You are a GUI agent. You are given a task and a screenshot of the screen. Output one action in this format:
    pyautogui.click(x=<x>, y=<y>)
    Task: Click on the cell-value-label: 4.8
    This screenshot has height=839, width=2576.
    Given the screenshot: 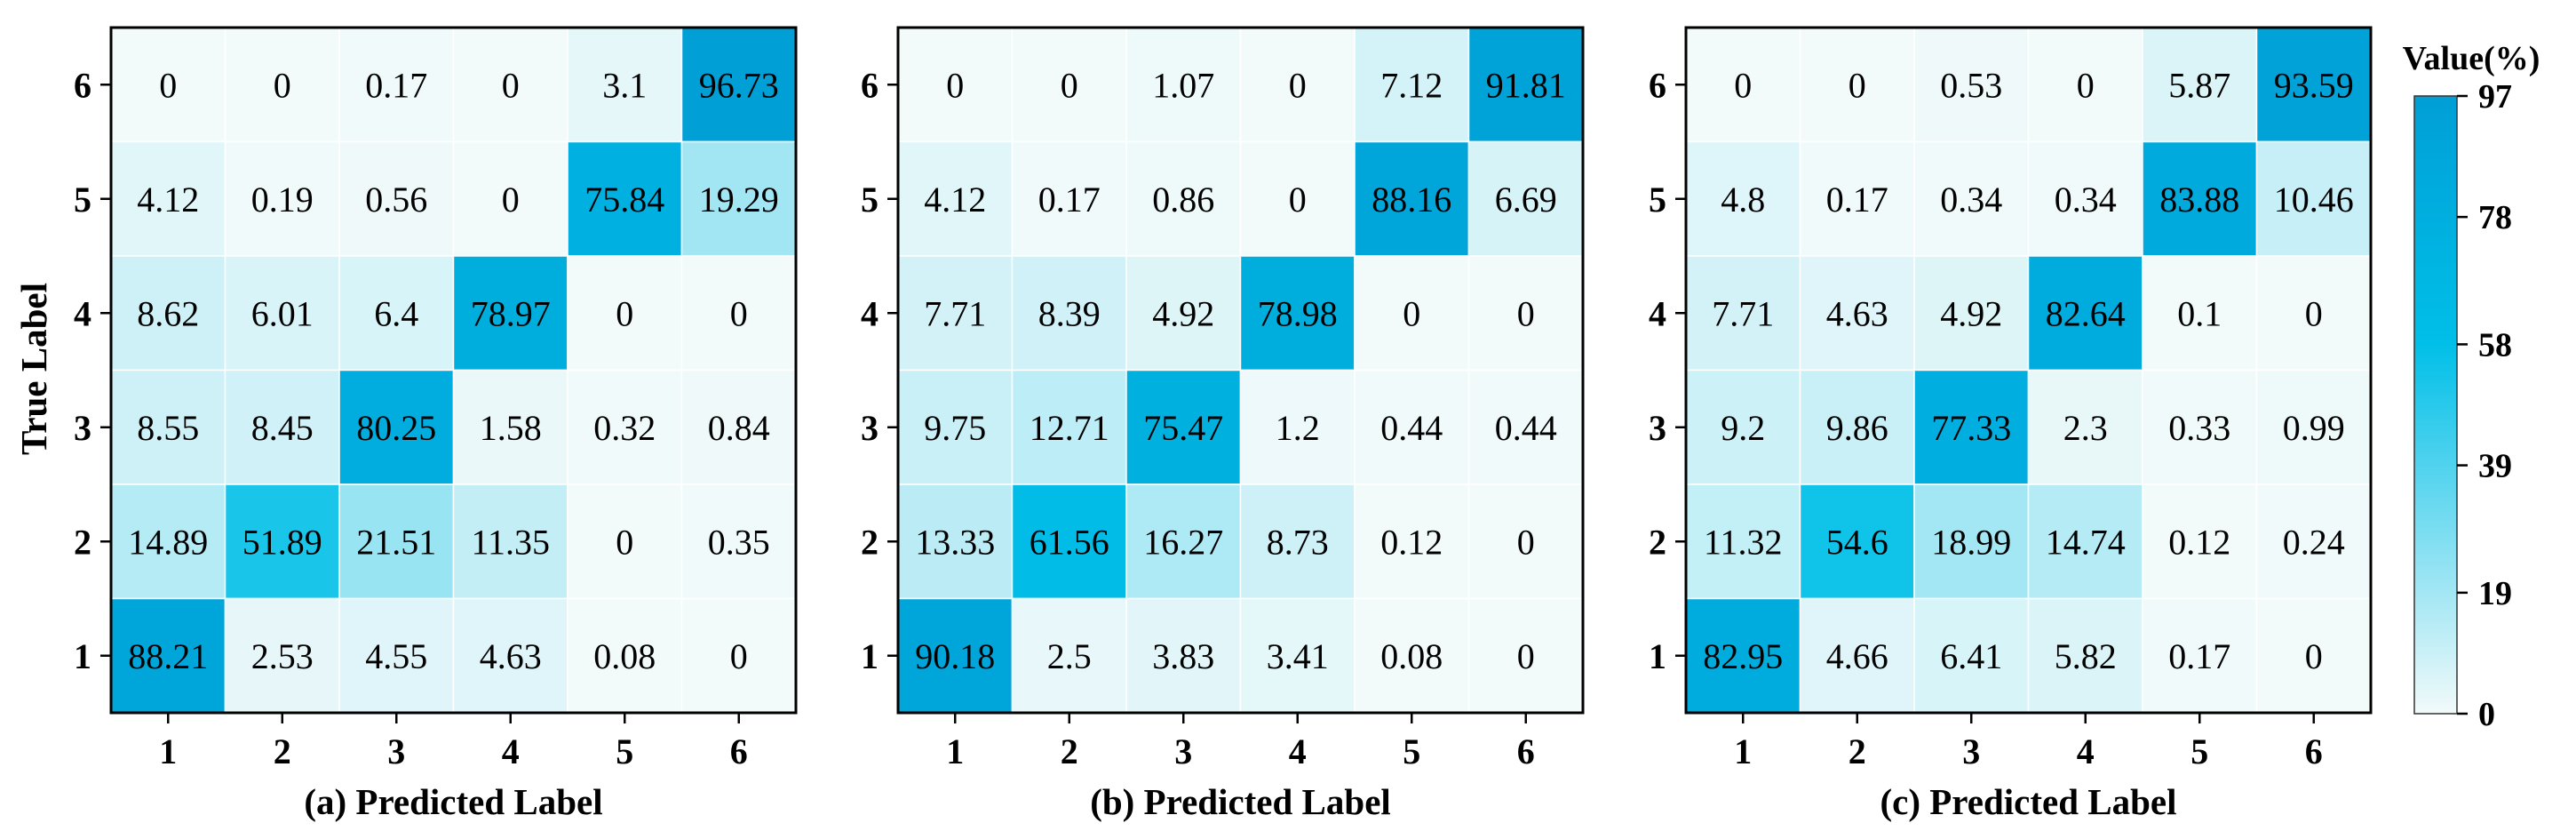 What is the action you would take?
    pyautogui.click(x=1743, y=200)
    